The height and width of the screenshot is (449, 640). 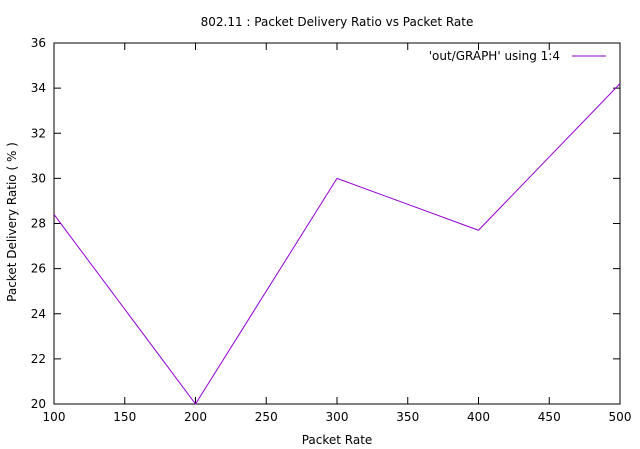 What do you see at coordinates (38, 88) in the screenshot?
I see `y-tick-label: 34` at bounding box center [38, 88].